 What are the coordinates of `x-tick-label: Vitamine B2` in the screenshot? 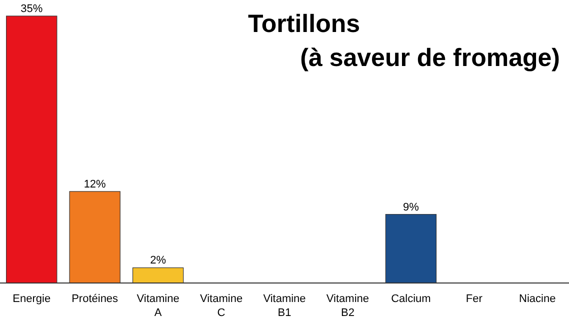 It's located at (348, 306).